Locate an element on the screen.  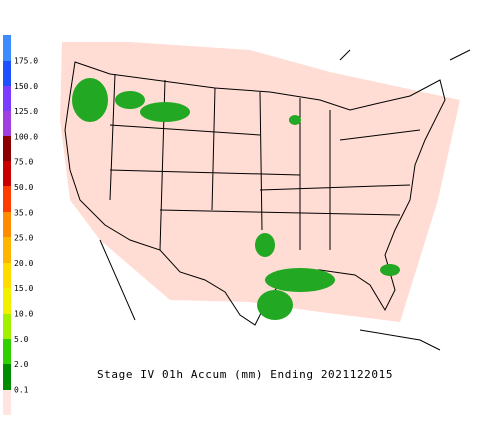
legend-label: 35.0 is located at coordinates (23, 212).